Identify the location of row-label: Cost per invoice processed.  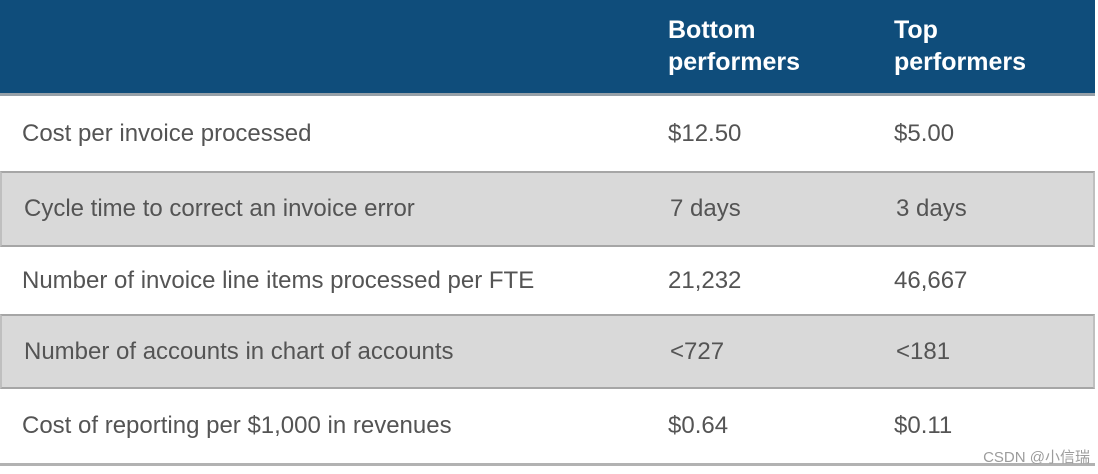
(167, 133).